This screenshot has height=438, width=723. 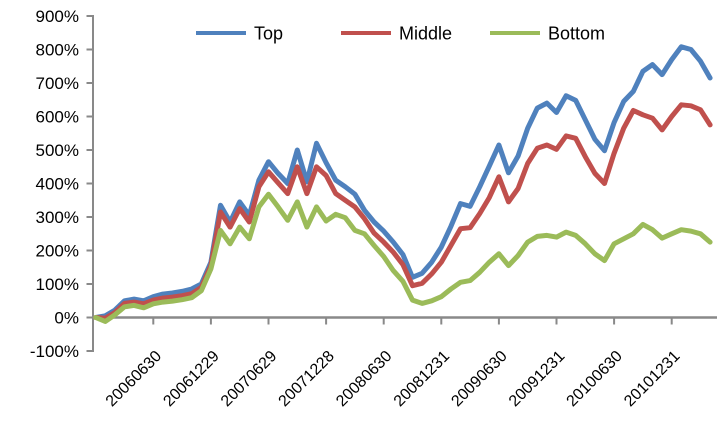 I want to click on y-axis-tick-label: 800%, so click(x=57, y=50).